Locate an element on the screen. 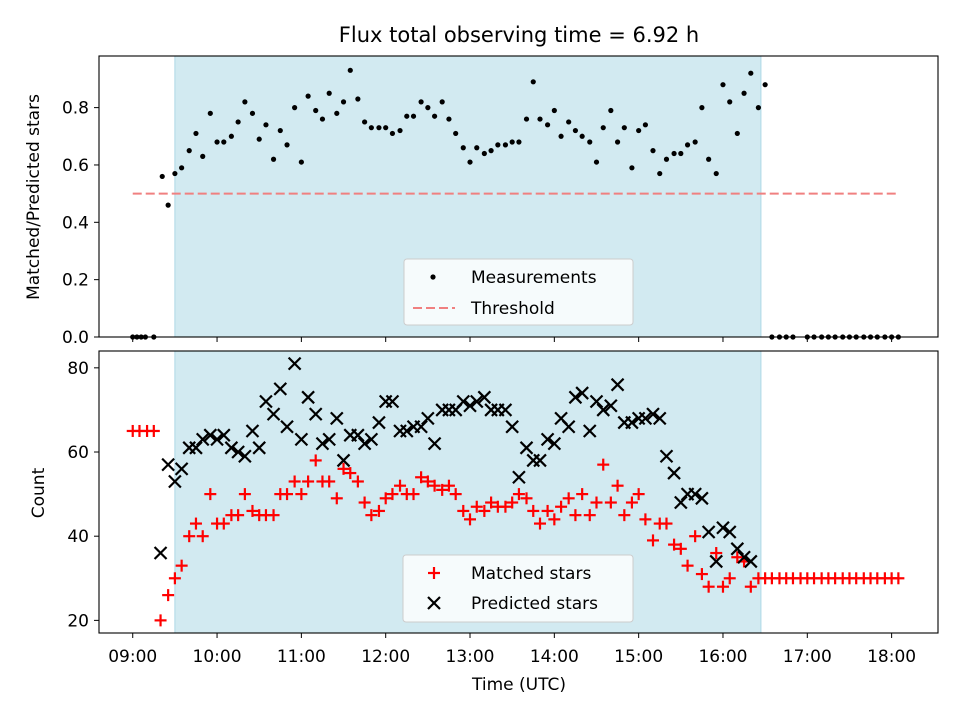  x-tick-label: 14:00 is located at coordinates (554, 657).